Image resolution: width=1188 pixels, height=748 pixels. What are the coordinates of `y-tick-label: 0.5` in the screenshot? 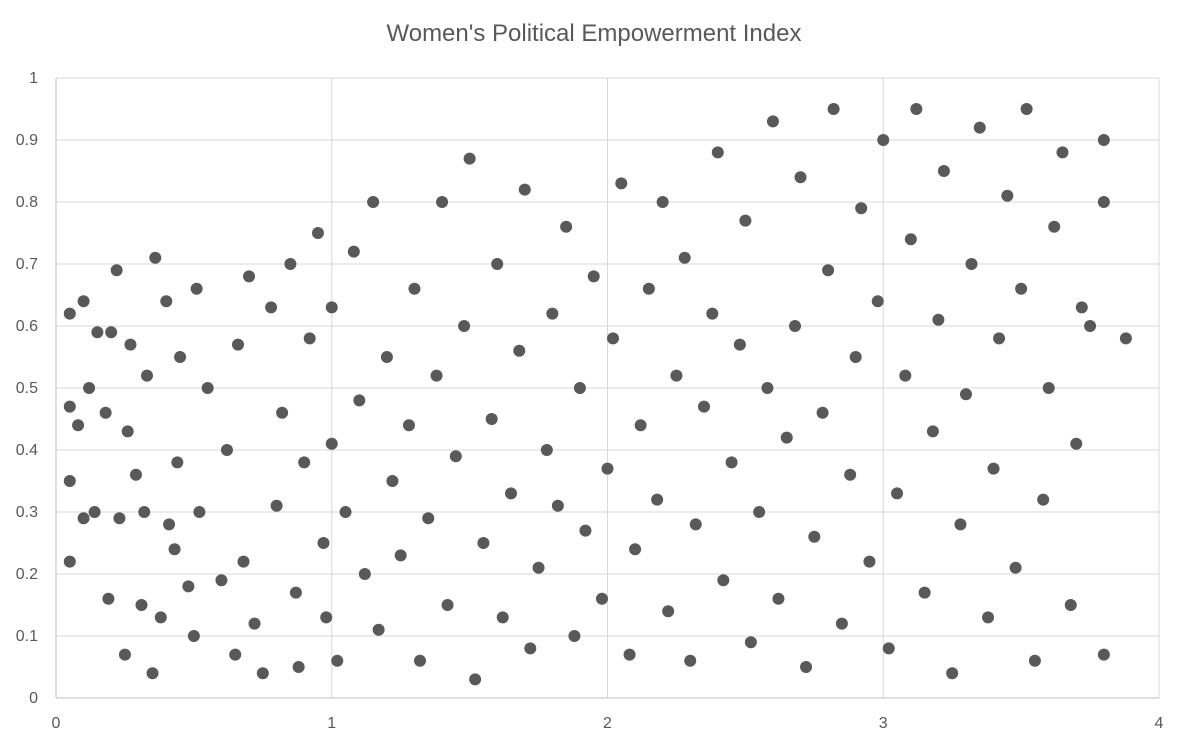 It's located at (27, 388).